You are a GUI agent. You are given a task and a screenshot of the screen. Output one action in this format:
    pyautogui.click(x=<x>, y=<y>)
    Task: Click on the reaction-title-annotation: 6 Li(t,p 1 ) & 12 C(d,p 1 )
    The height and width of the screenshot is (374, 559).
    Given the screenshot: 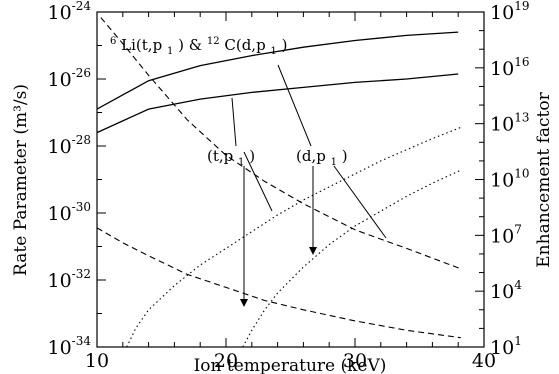 What is the action you would take?
    pyautogui.click(x=198, y=44)
    